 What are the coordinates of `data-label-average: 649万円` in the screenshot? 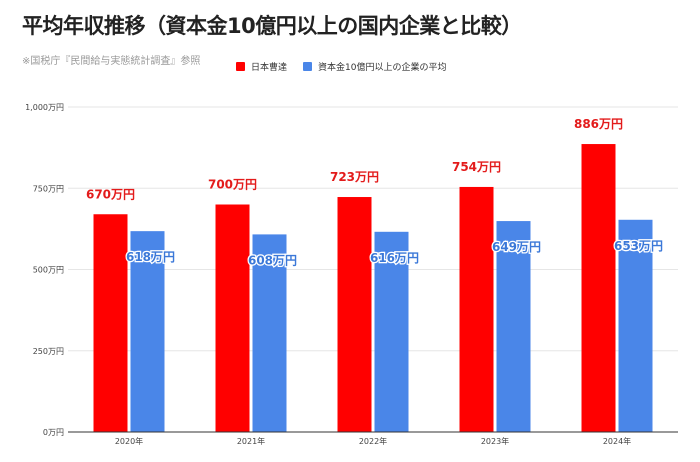 It's located at (516, 247).